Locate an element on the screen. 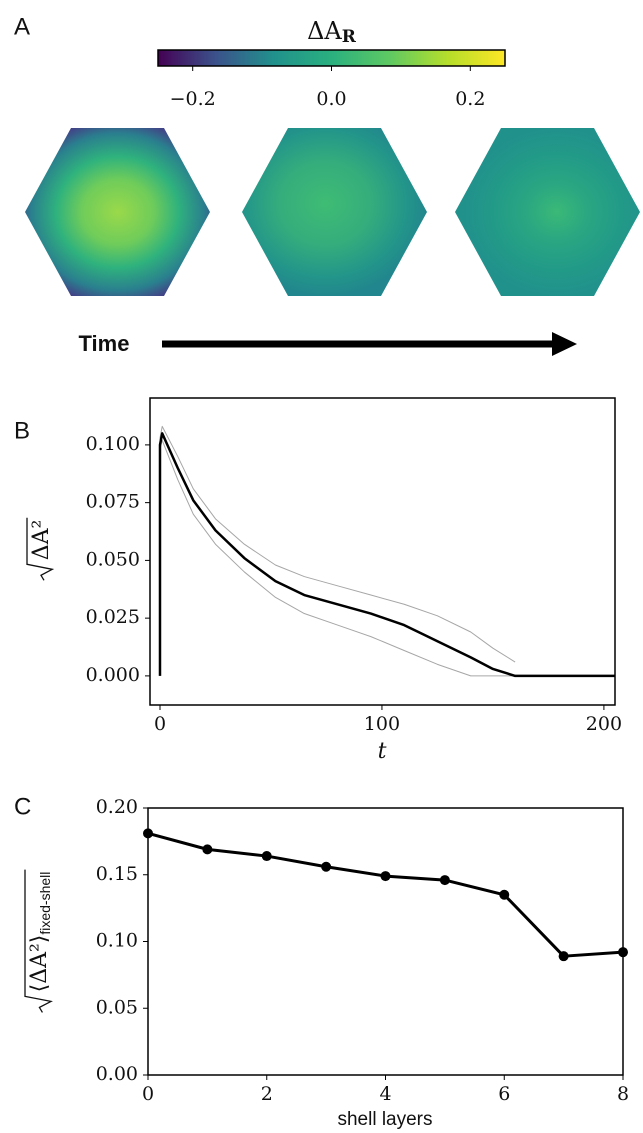 This screenshot has height=1133, width=643. y-label-main: ⟨ΔA²⟩ is located at coordinates (39, 964).